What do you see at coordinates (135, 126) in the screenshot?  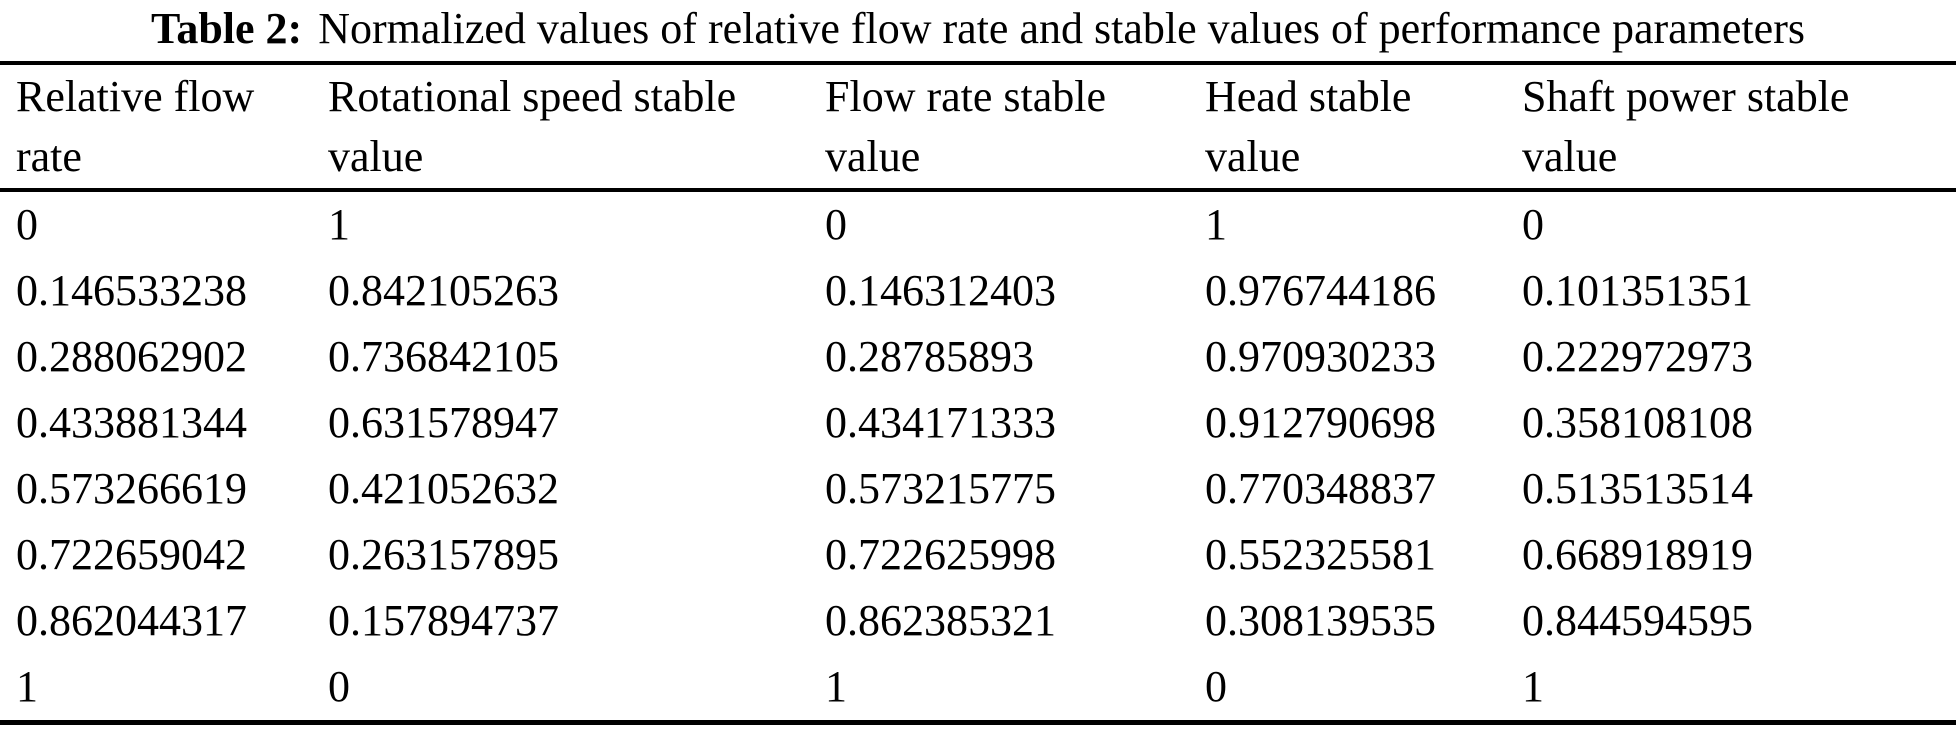 I see `column-header-0: Relative flow rate` at bounding box center [135, 126].